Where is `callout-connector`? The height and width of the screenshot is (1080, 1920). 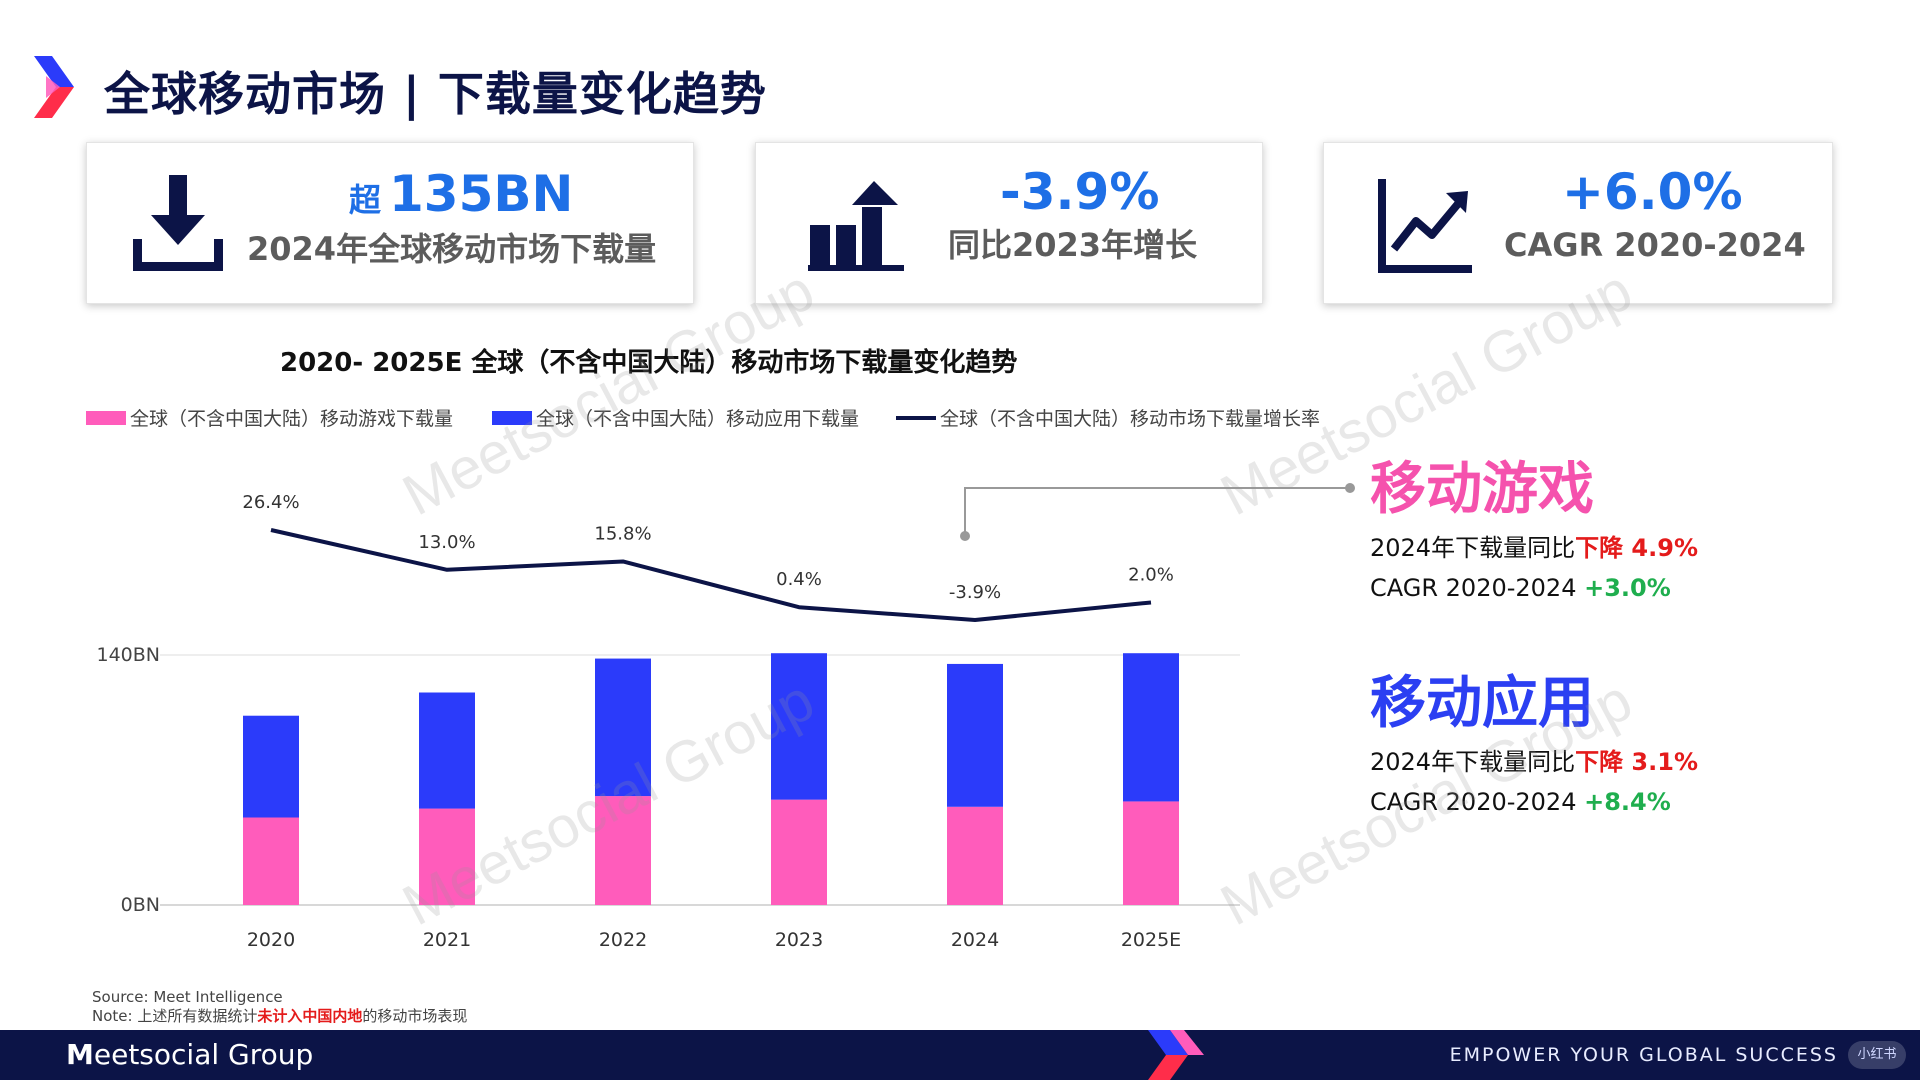 callout-connector is located at coordinates (1157, 511).